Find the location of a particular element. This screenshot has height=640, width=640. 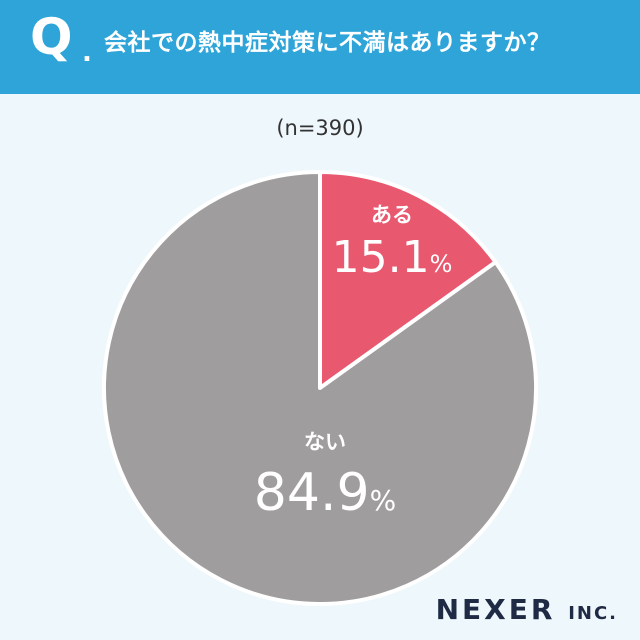

slice-name-aru: ある is located at coordinates (392, 215).